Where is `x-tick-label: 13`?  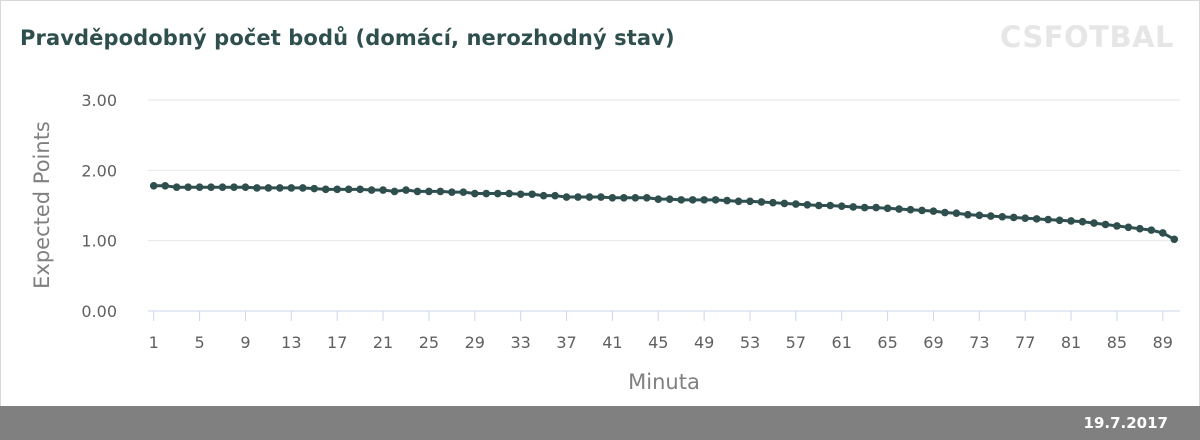
x-tick-label: 13 is located at coordinates (291, 342).